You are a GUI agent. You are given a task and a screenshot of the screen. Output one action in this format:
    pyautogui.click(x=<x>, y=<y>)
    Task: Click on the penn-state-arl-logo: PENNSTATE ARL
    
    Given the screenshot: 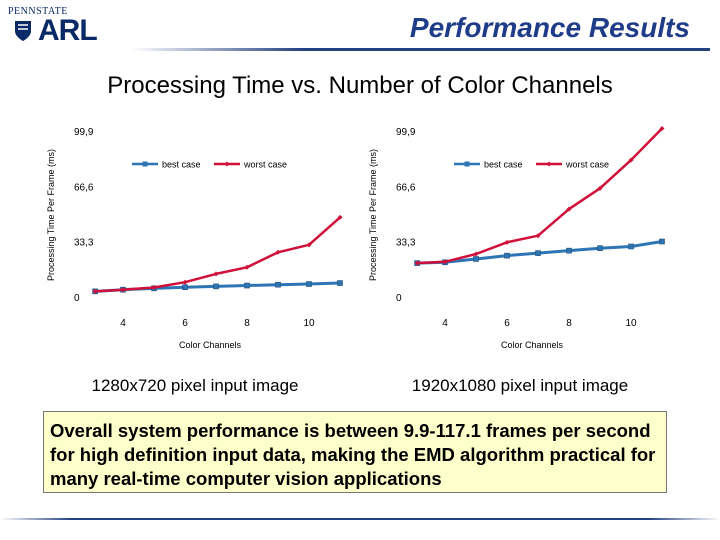 What is the action you would take?
    pyautogui.click(x=68, y=26)
    